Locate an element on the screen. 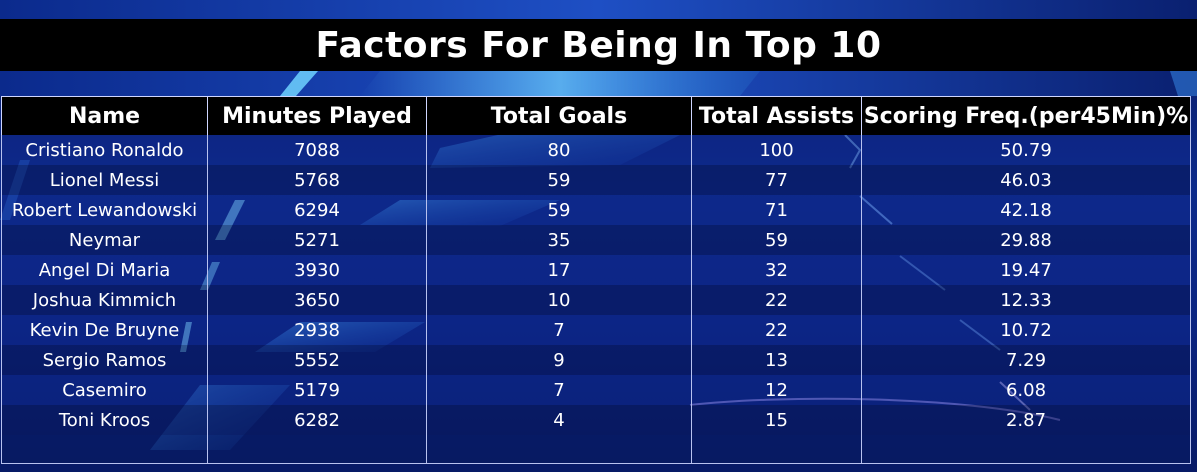 This screenshot has height=472, width=1197. cell-name: Sergio Ramos is located at coordinates (104, 360).